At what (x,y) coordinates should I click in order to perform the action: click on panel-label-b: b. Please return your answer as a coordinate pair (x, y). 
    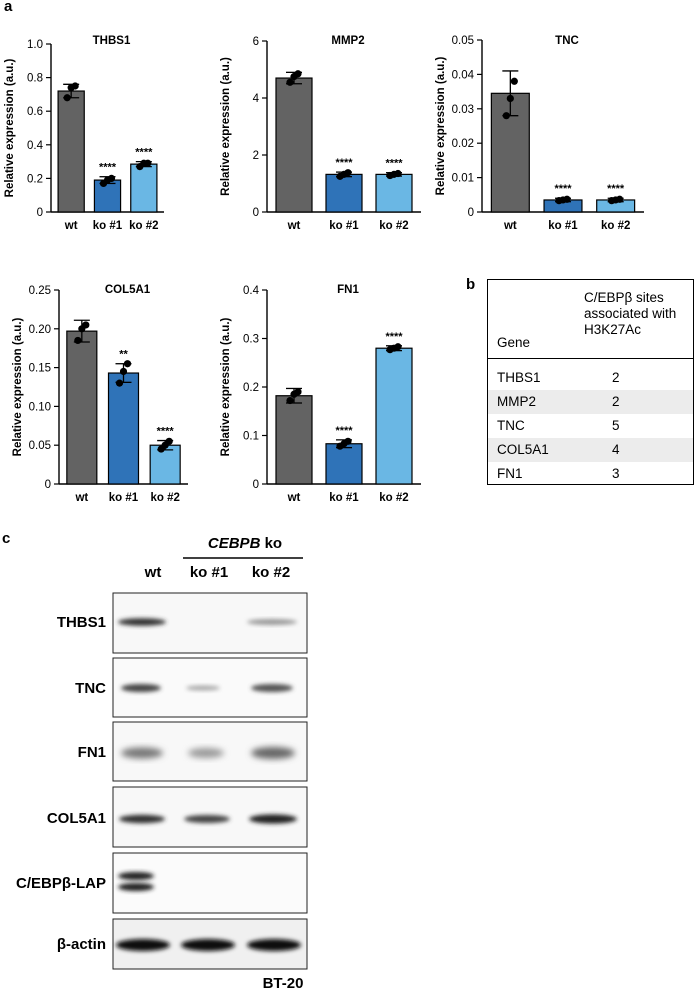
    Looking at the image, I should click on (471, 284).